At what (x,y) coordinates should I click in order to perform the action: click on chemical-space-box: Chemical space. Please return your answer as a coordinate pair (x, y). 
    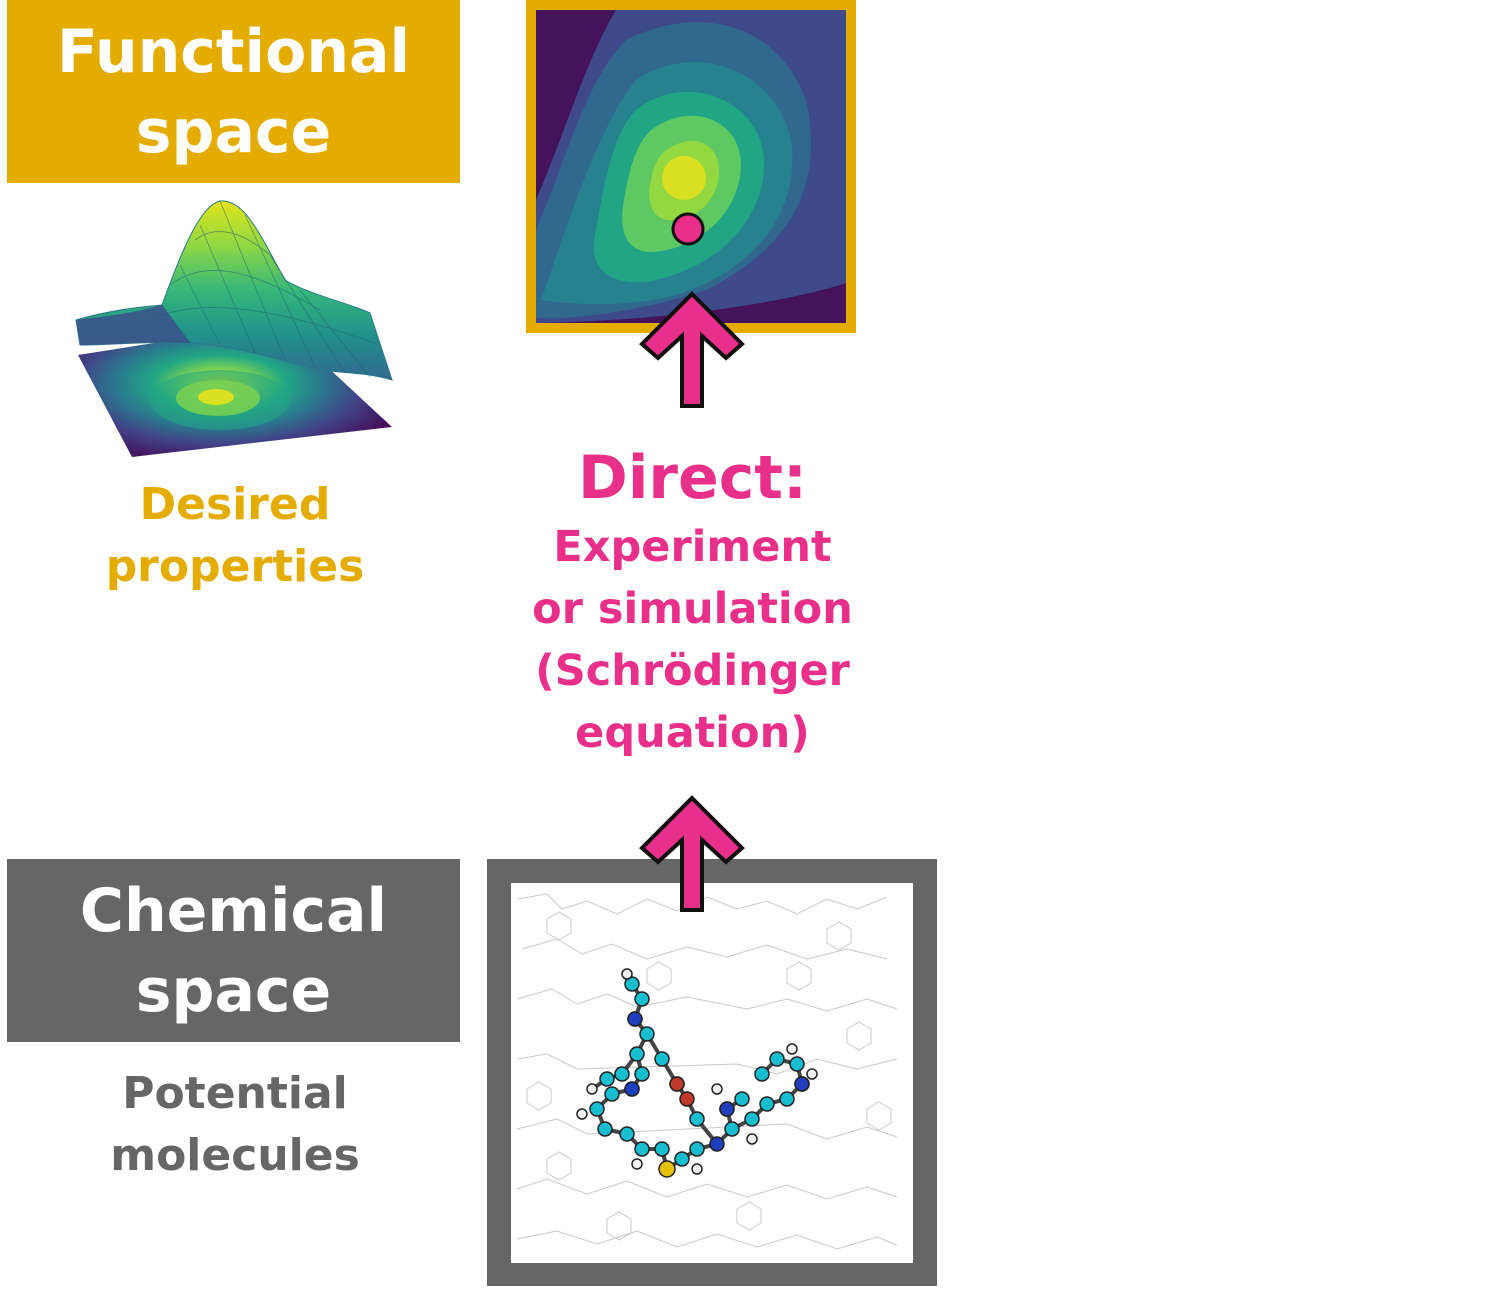
    Looking at the image, I should click on (233, 950).